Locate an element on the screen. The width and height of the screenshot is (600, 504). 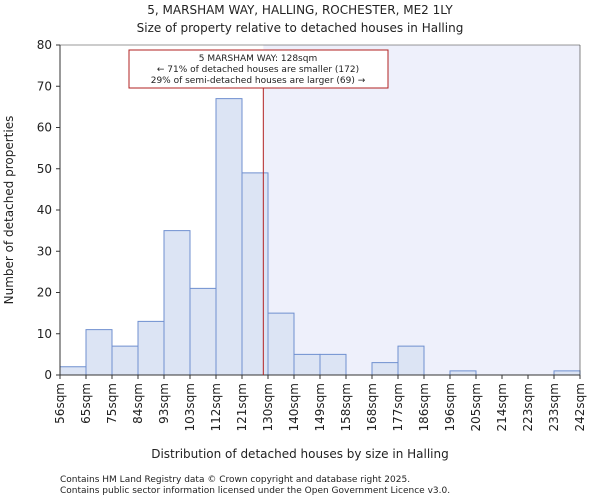
x-tick-label: 158sqm is located at coordinates (346, 407).